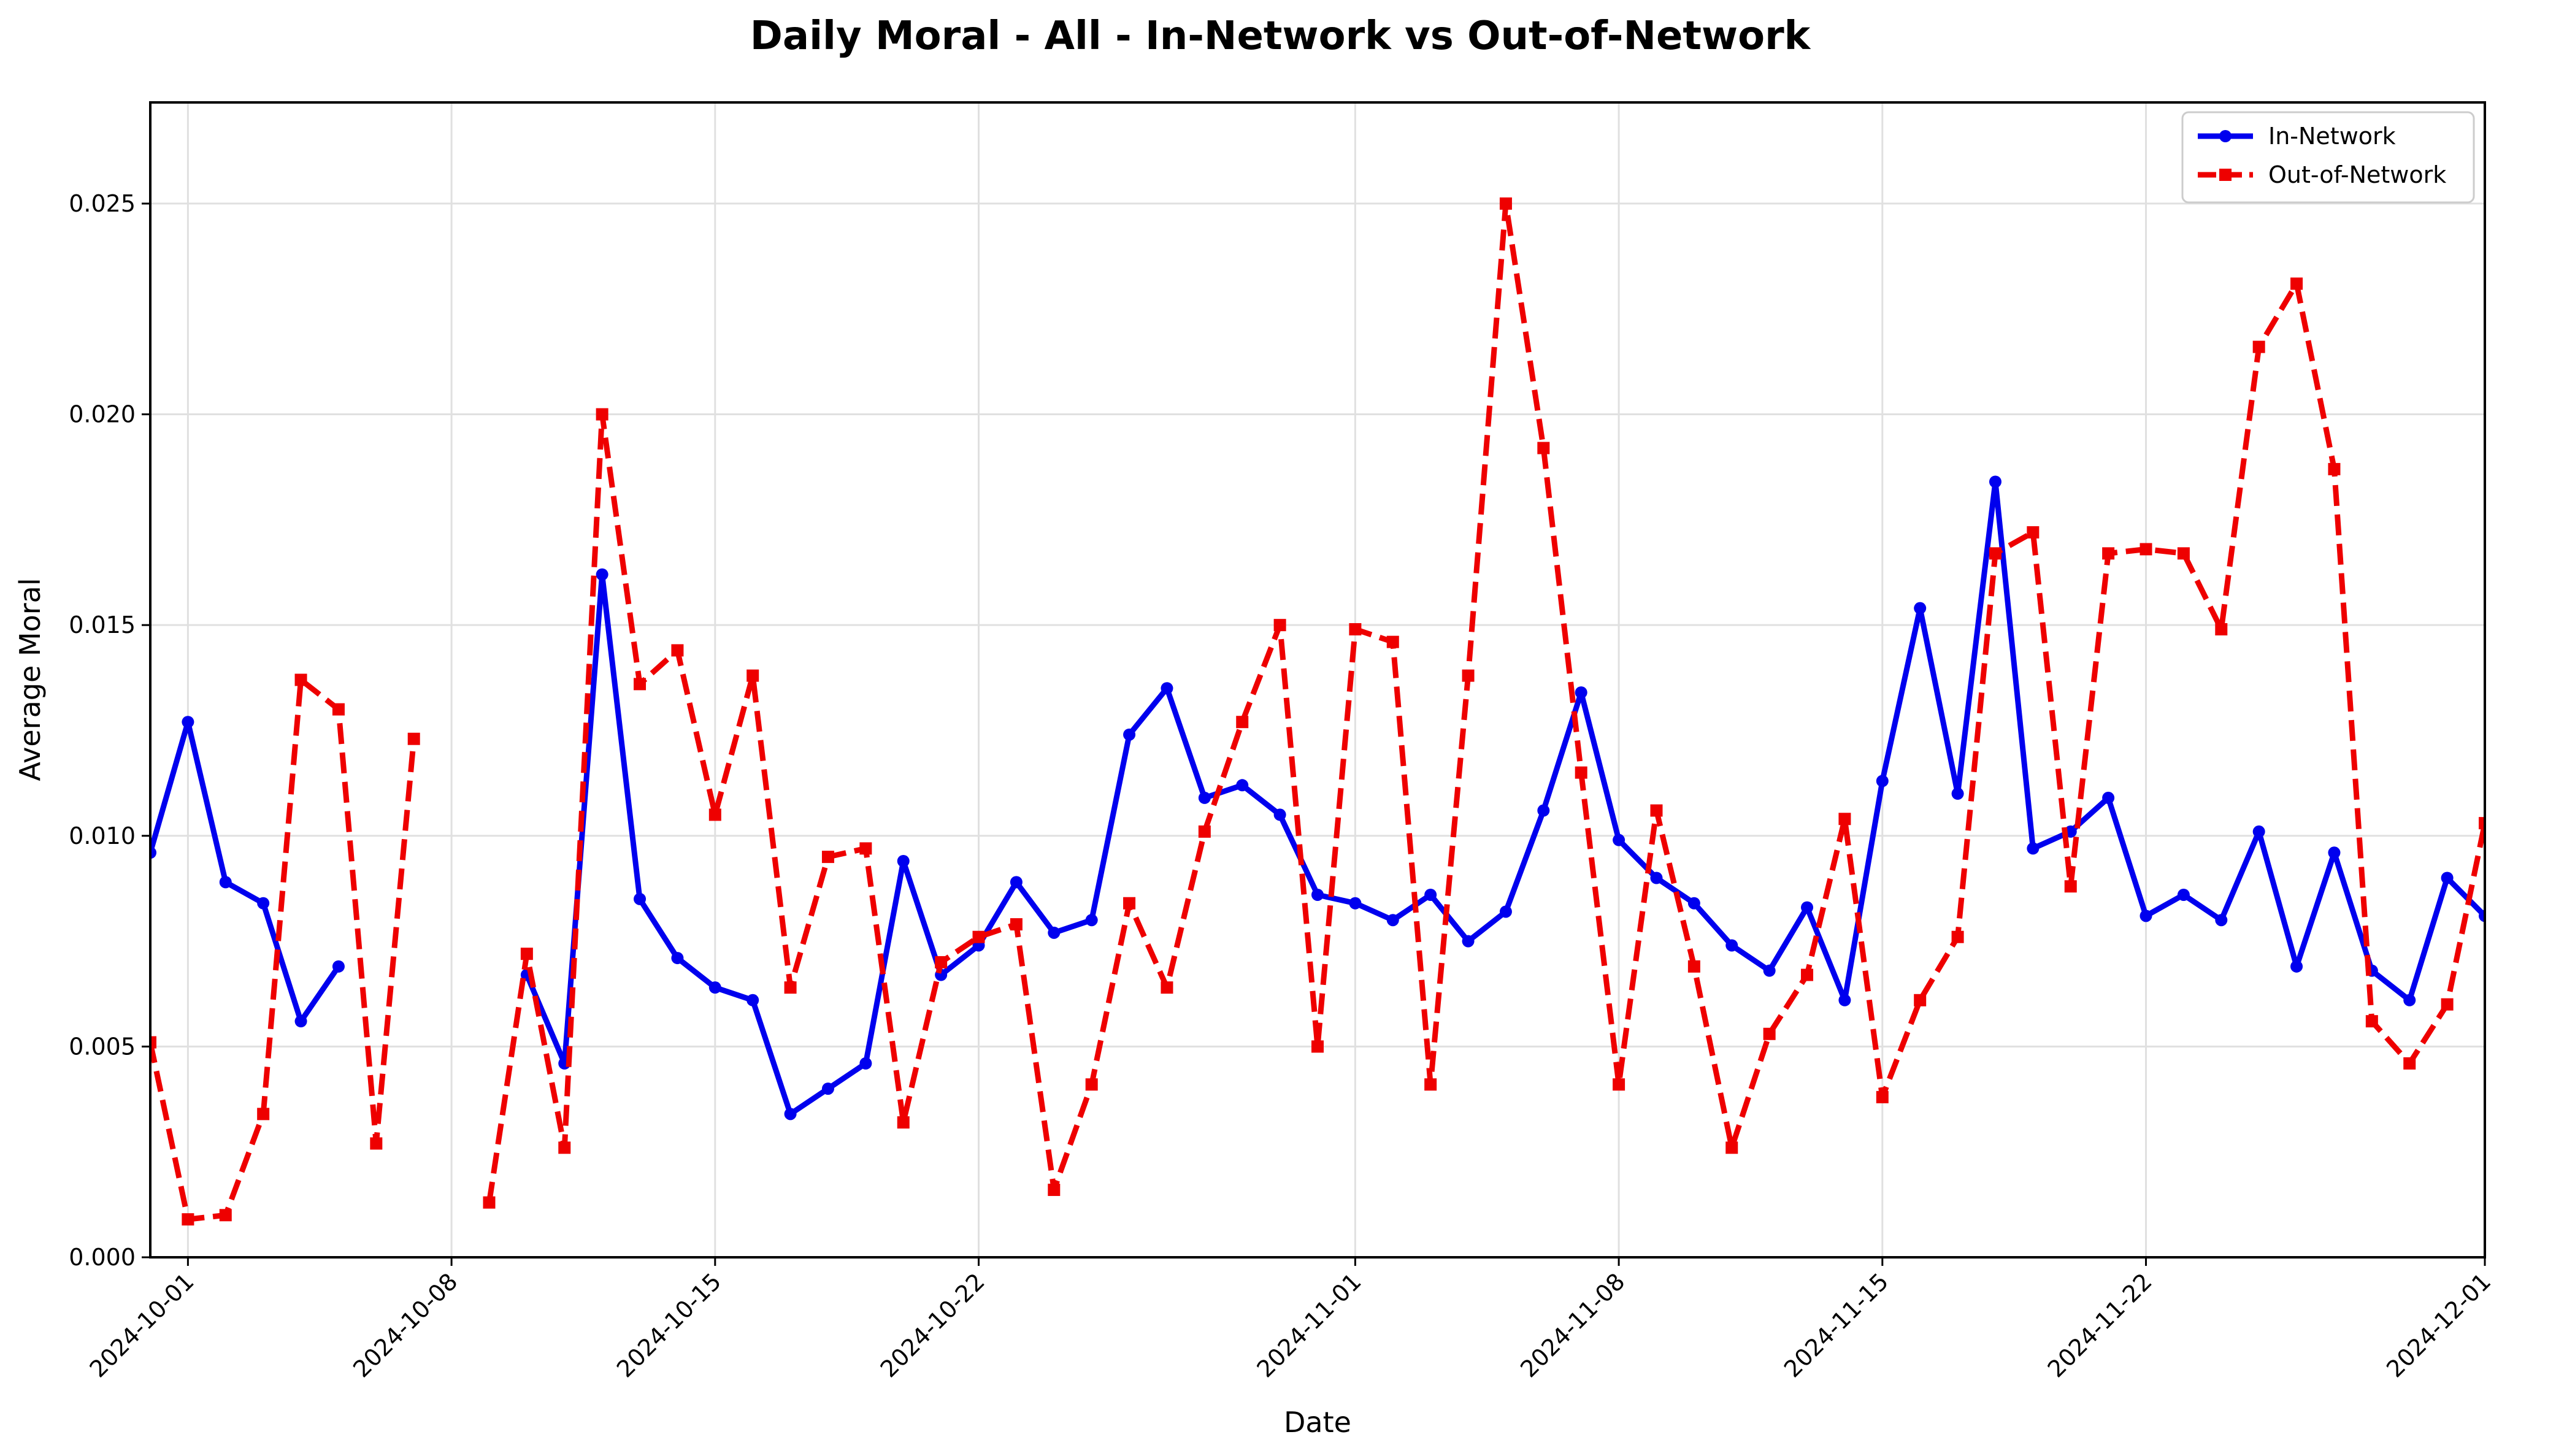  Describe the element at coordinates (102, 1046) in the screenshot. I see `y-tick-label: 0.005` at that location.